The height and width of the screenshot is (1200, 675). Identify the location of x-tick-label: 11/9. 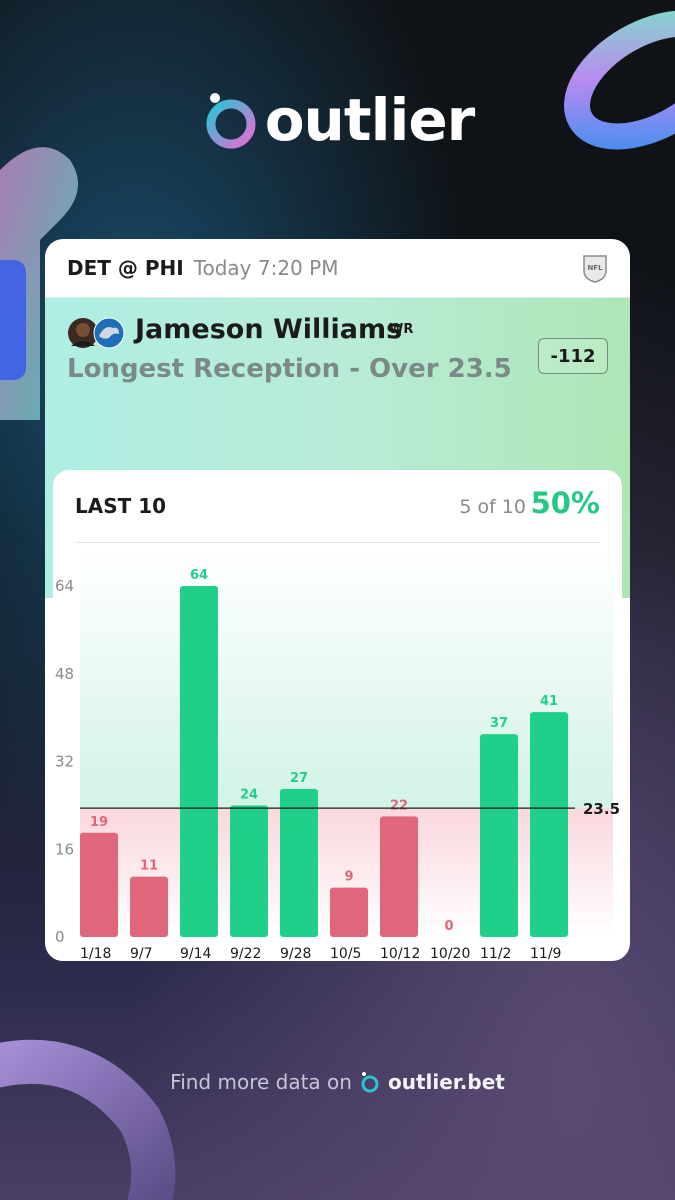
(545, 953).